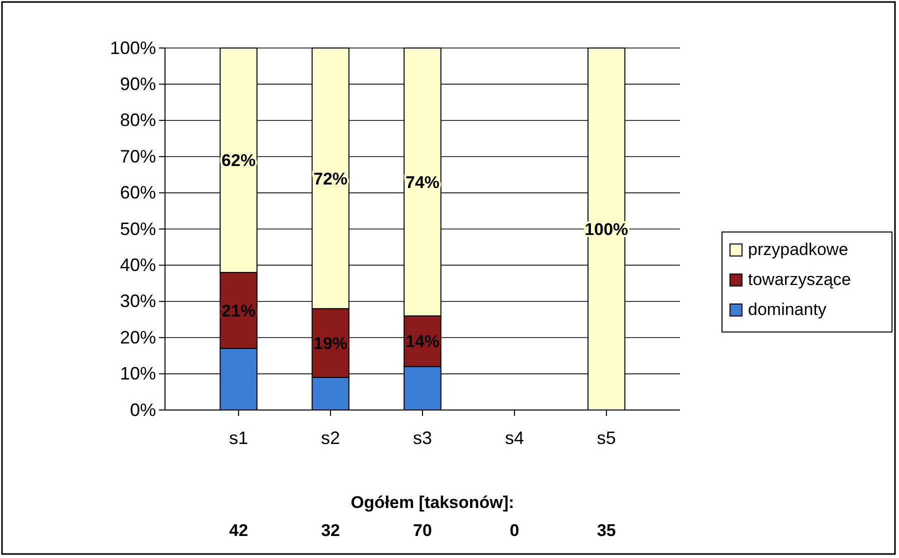 The width and height of the screenshot is (899, 558). Describe the element at coordinates (330, 530) in the screenshot. I see `text: 32` at that location.